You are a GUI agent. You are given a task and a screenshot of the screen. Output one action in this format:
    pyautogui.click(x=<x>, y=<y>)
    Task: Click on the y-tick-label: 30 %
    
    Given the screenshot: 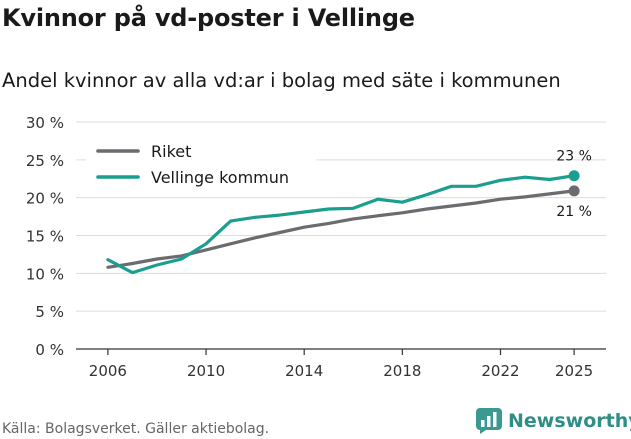 What is the action you would take?
    pyautogui.click(x=45, y=123)
    